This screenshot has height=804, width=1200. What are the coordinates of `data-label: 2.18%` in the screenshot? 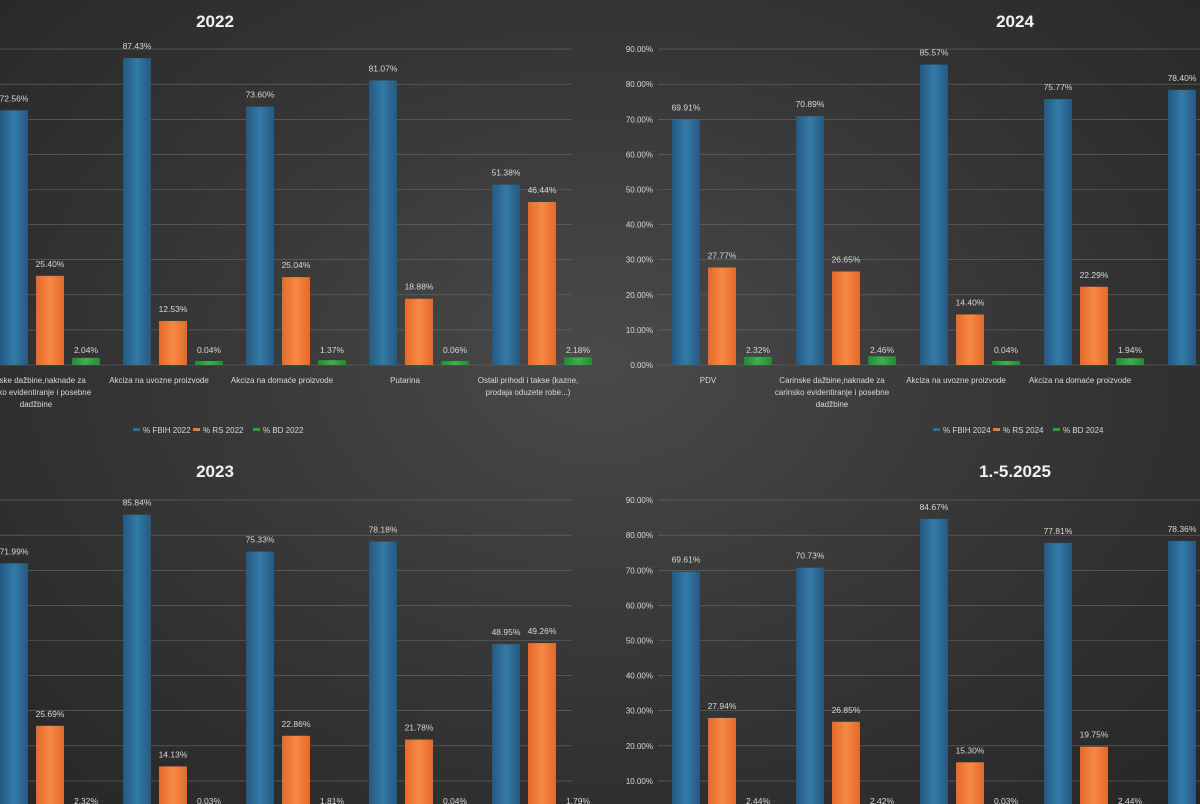 It's located at (578, 350).